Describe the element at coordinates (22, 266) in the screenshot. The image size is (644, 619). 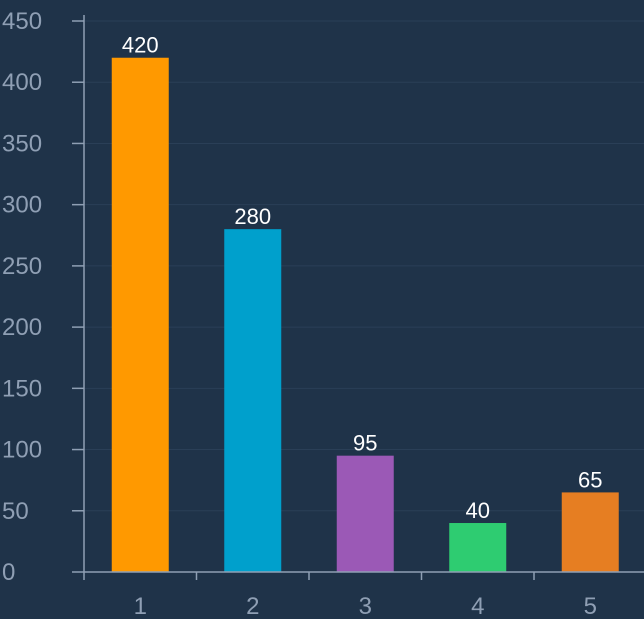
I see `y-tick-label: 250` at that location.